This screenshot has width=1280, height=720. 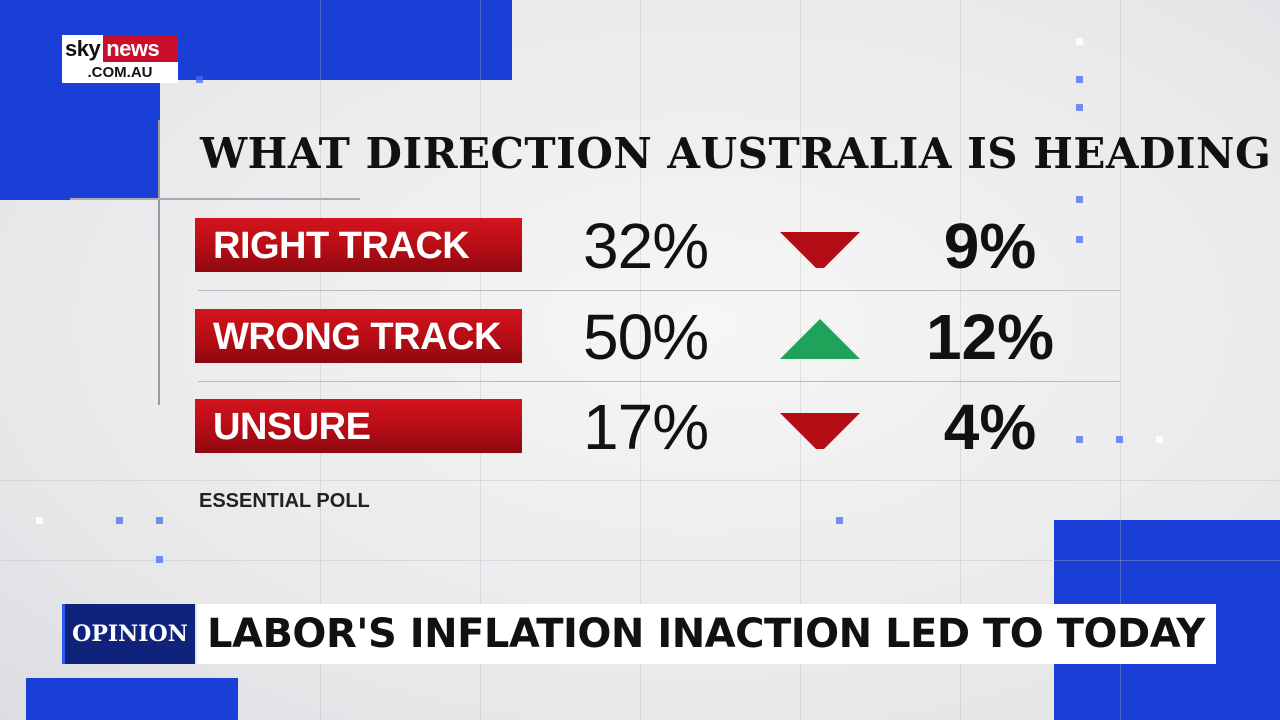 What do you see at coordinates (646, 427) in the screenshot?
I see `row-value: 17%` at bounding box center [646, 427].